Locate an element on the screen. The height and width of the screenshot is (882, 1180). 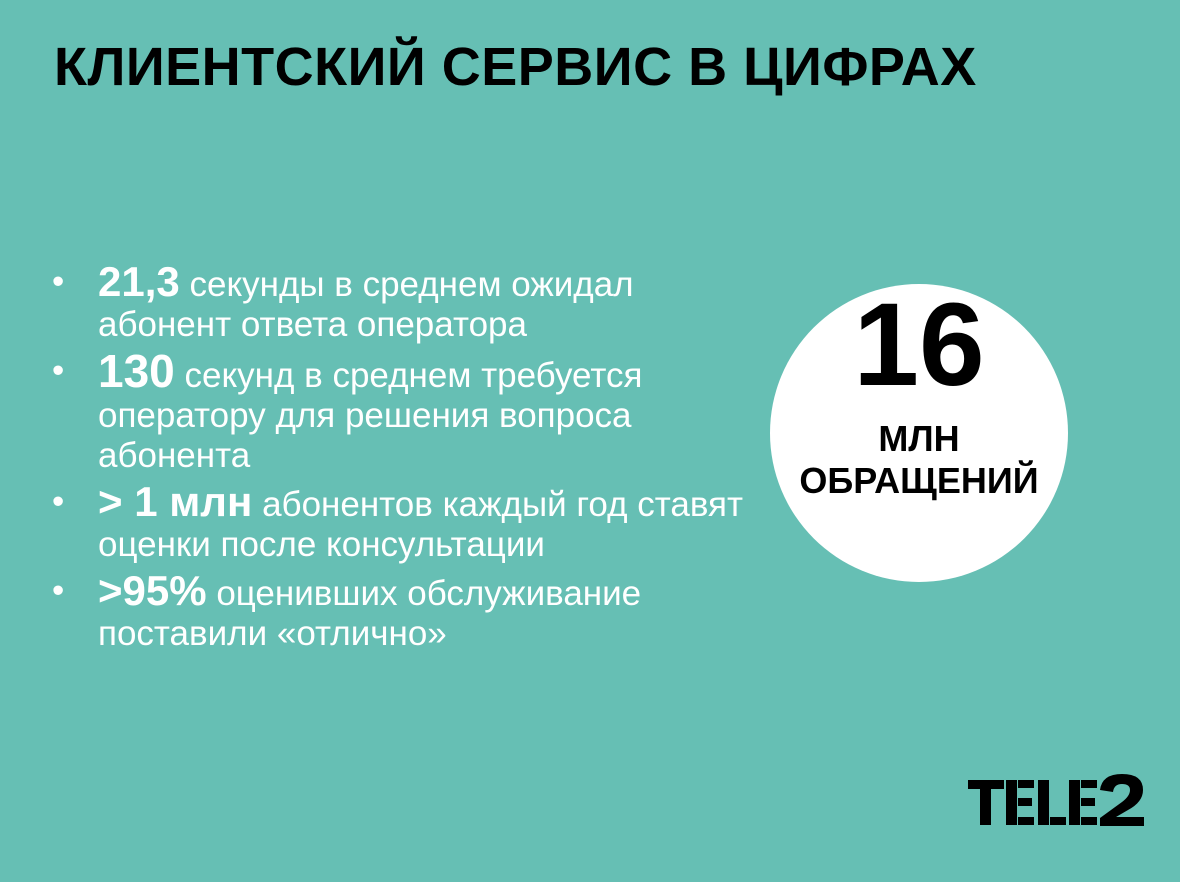
highlight-unit: МЛН is located at coordinates (919, 438).